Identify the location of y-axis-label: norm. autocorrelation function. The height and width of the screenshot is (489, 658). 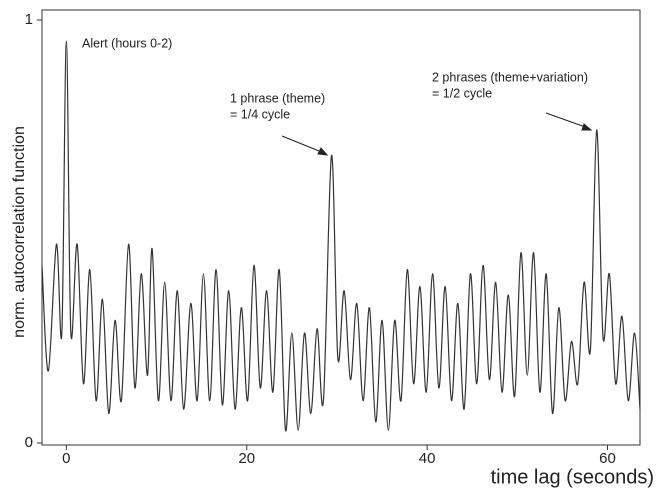
(19, 232).